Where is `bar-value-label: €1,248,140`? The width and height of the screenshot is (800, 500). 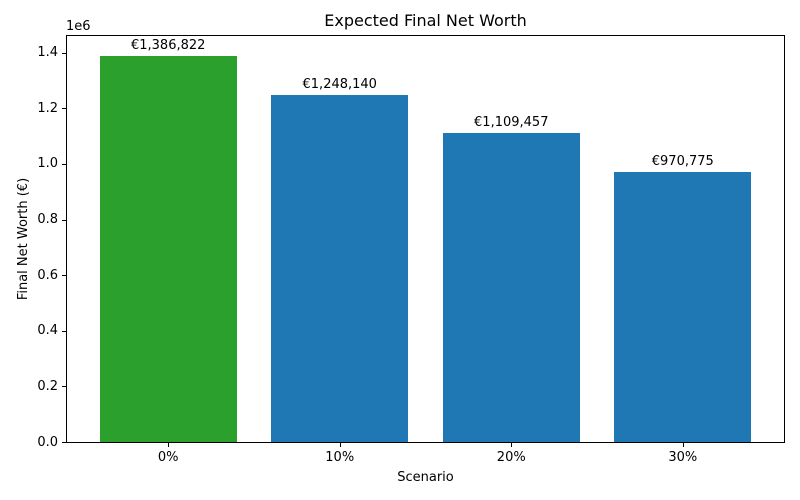
bar-value-label: €1,248,140 is located at coordinates (339, 84).